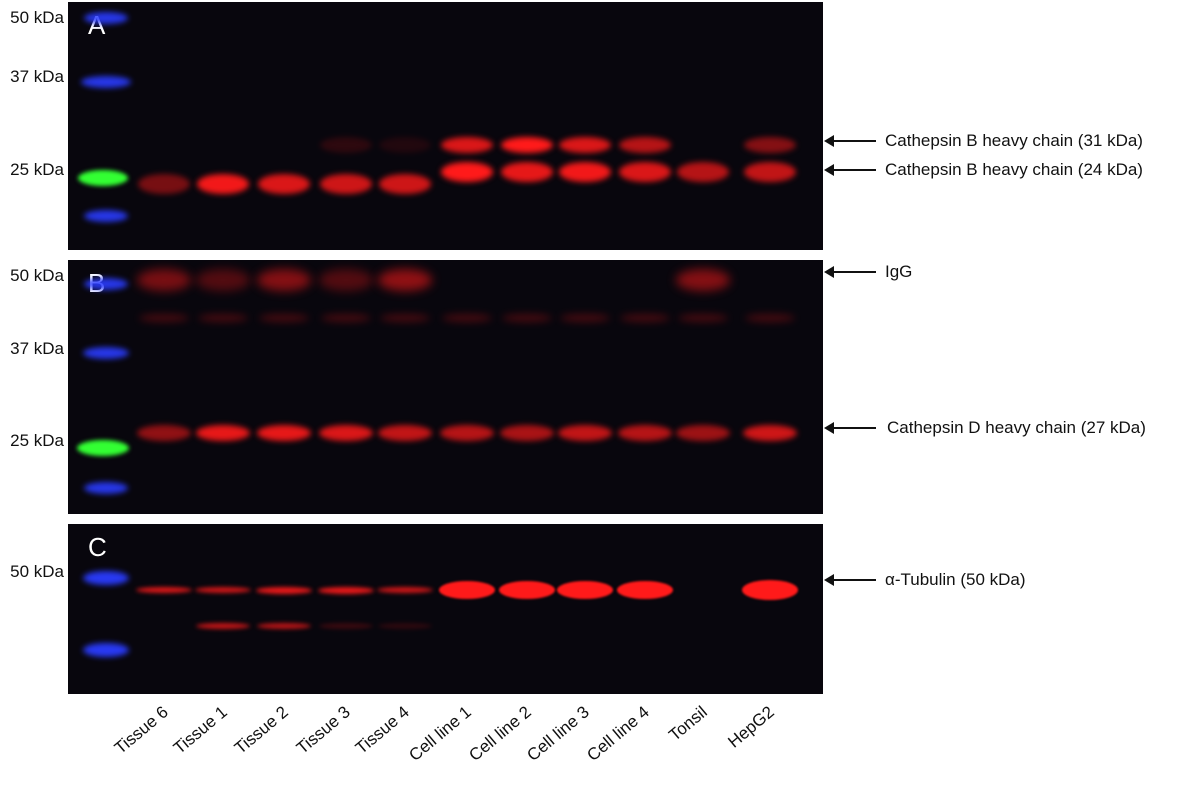  Describe the element at coordinates (899, 271) in the screenshot. I see `annotation-label: IgG` at that location.